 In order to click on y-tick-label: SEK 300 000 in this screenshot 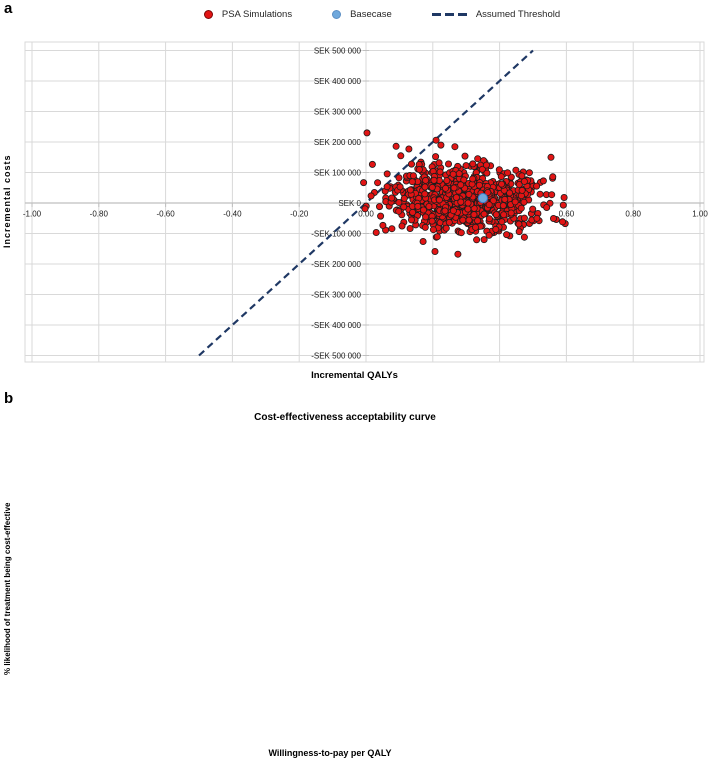, I will do `click(338, 111)`.